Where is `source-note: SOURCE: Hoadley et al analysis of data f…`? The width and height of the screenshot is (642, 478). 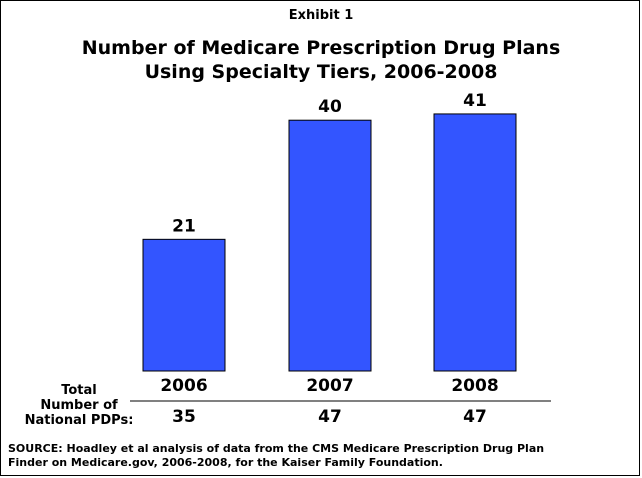 source-note: SOURCE: Hoadley et al analysis of data f… is located at coordinates (321, 456).